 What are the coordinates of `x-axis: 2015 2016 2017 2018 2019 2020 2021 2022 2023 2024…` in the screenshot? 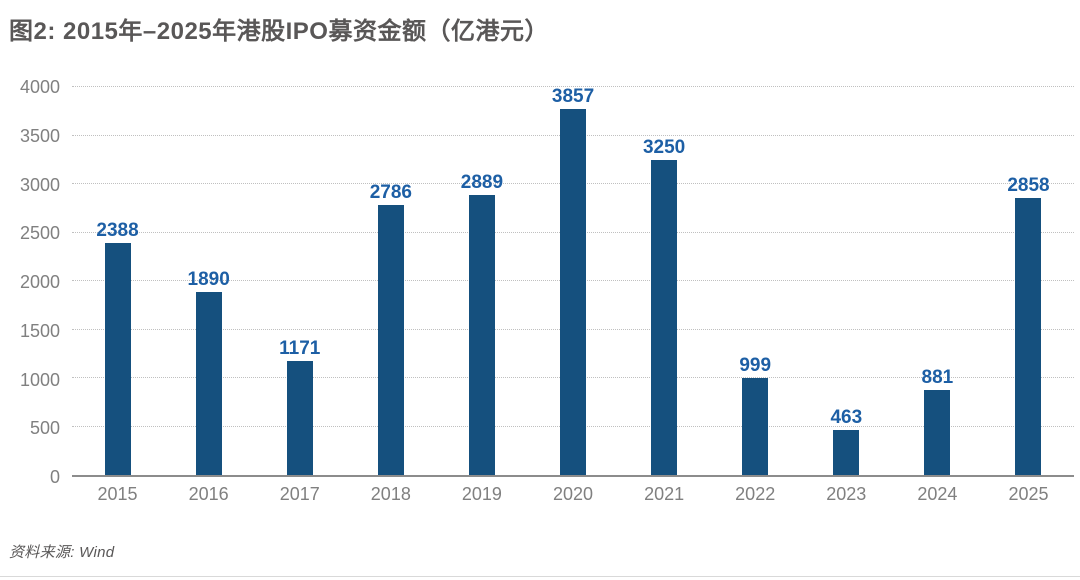 It's located at (573, 490).